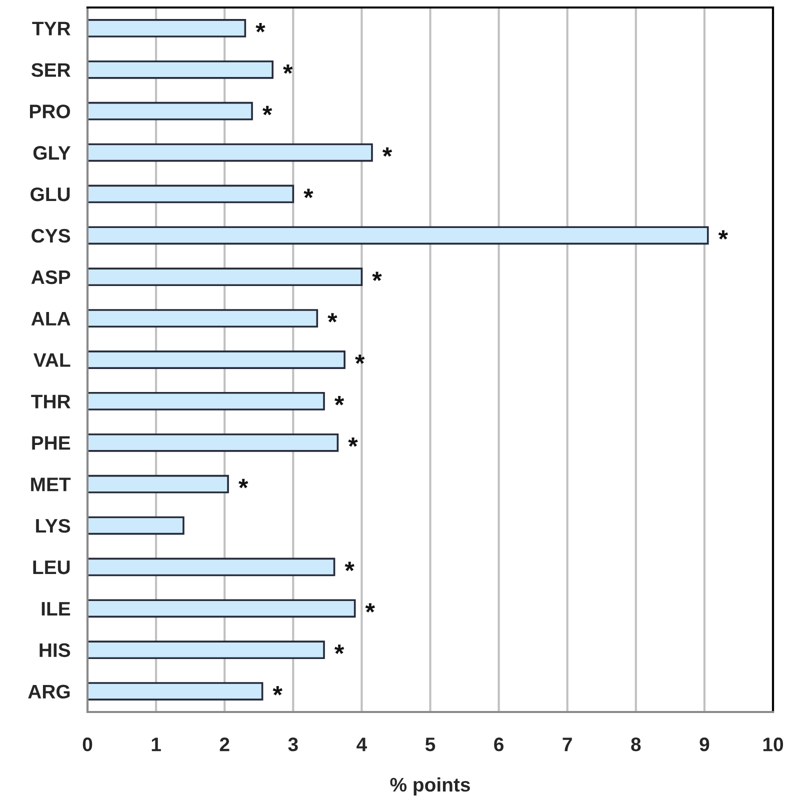 The width and height of the screenshot is (795, 801). I want to click on x-tick-label: 5, so click(430, 745).